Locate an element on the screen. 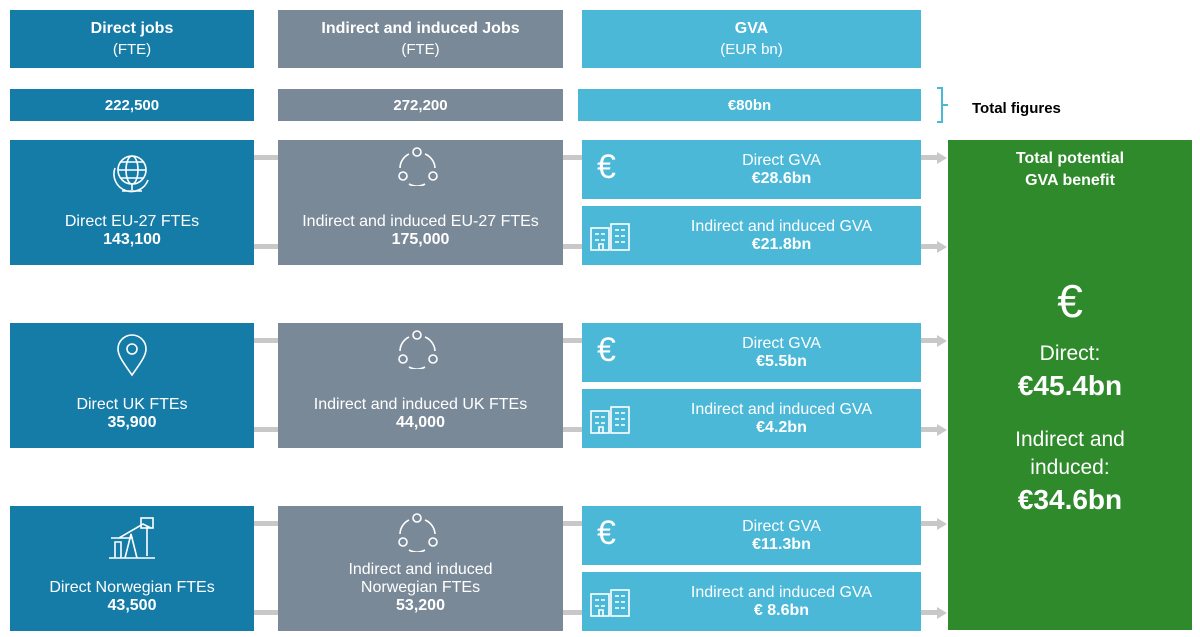 This screenshot has width=1200, height=637. benefit-direct-label: Direct: is located at coordinates (1070, 353).